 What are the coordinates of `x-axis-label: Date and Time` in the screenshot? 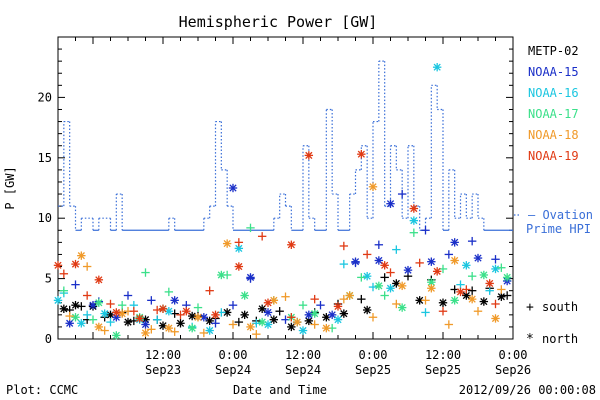 It's located at (280, 390).